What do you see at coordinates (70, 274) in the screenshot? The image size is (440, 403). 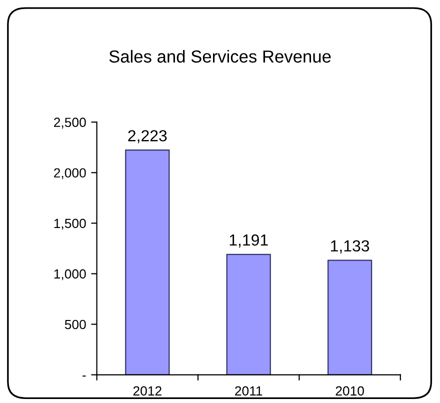 I see `y-tick-label: 1,000` at bounding box center [70, 274].